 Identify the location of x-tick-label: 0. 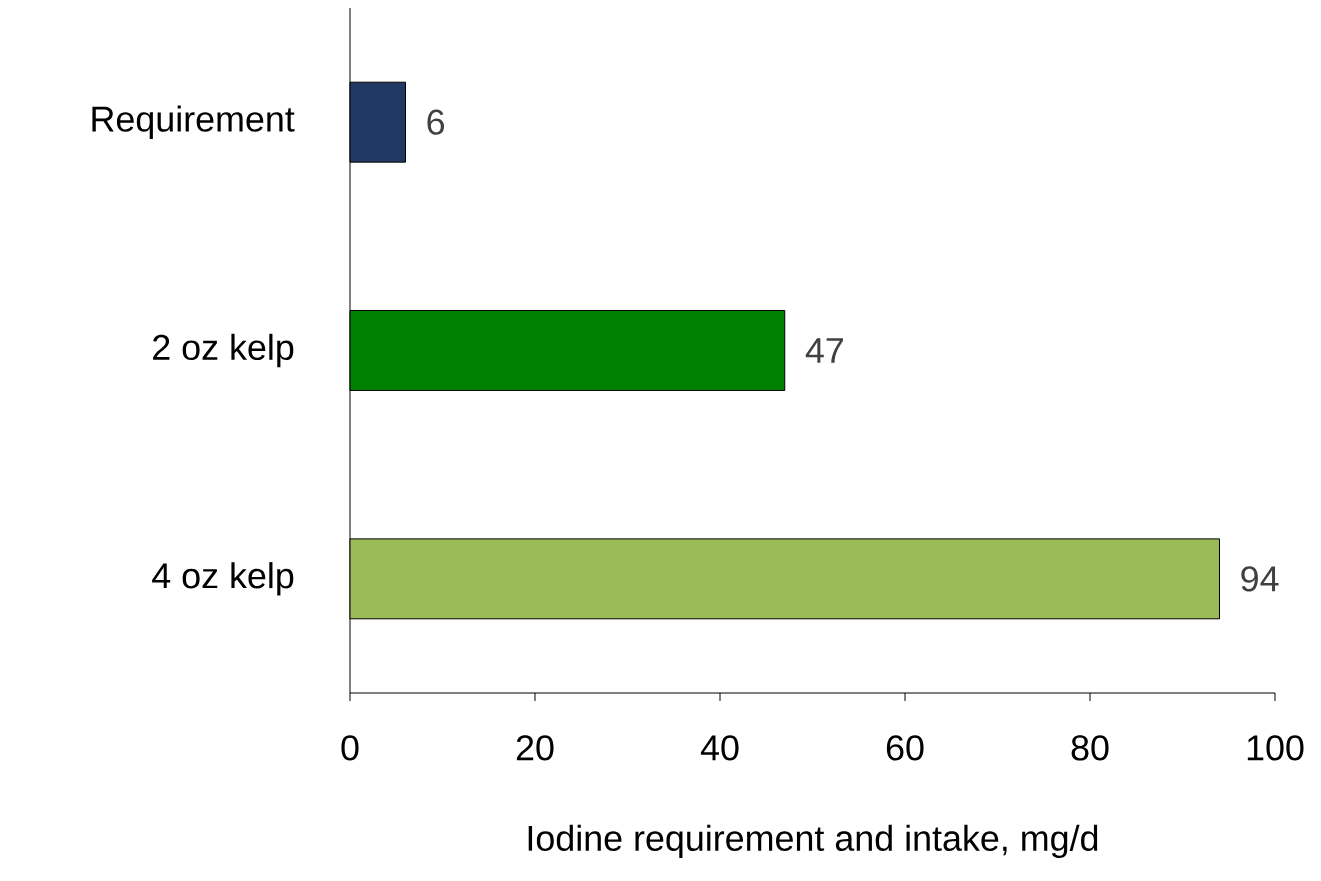
(350, 748).